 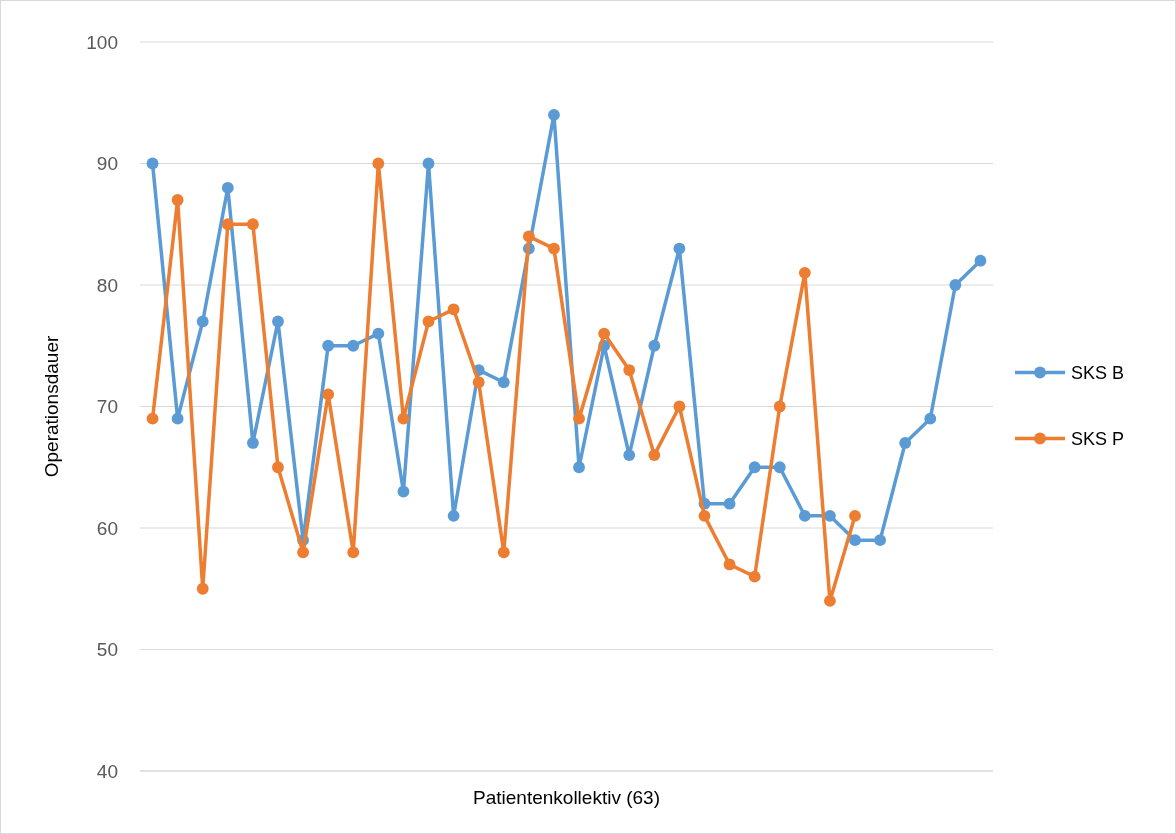 What do you see at coordinates (51, 406) in the screenshot?
I see `y-axis-title: Operationsdauer` at bounding box center [51, 406].